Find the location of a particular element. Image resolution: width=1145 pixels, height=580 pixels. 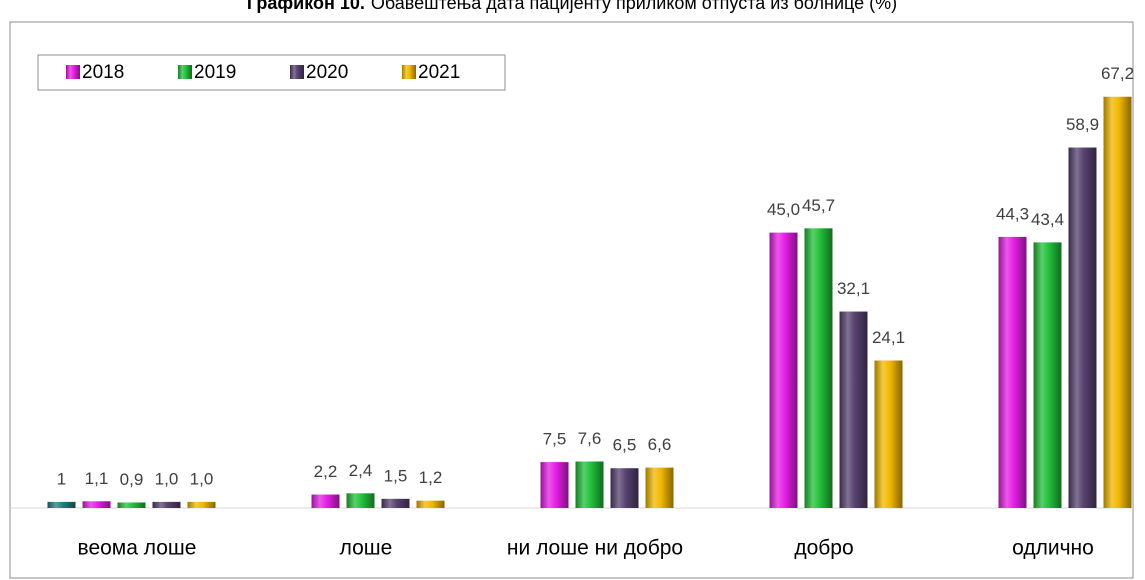

value-label: 24,1 is located at coordinates (888, 337).